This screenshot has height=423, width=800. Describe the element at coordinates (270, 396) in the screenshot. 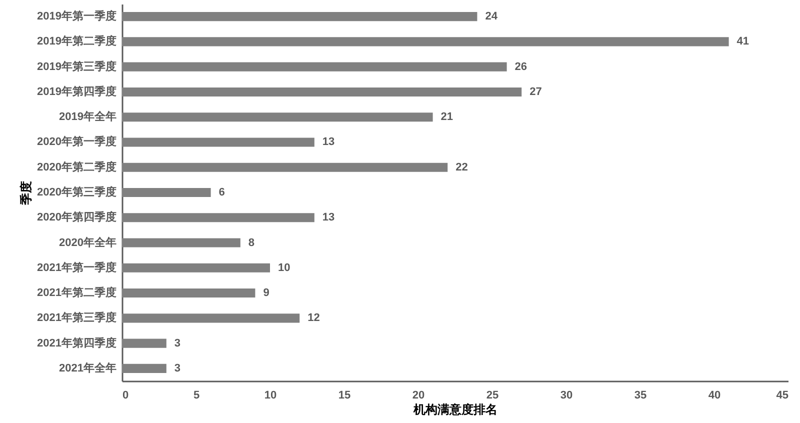

I see `x-tick-label: 10` at that location.